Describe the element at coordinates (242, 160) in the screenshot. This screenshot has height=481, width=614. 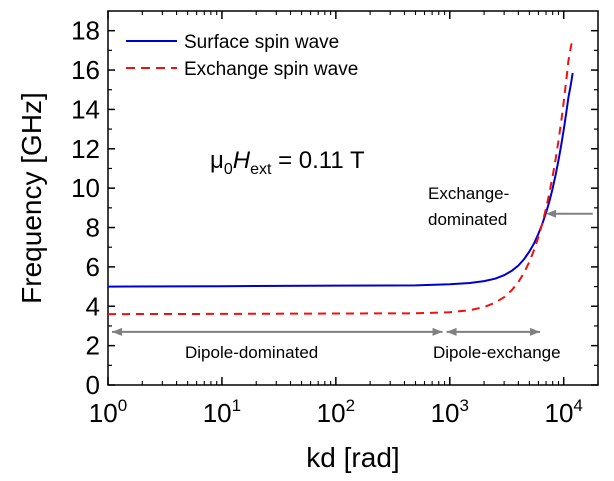
I see `formula-h: H` at that location.